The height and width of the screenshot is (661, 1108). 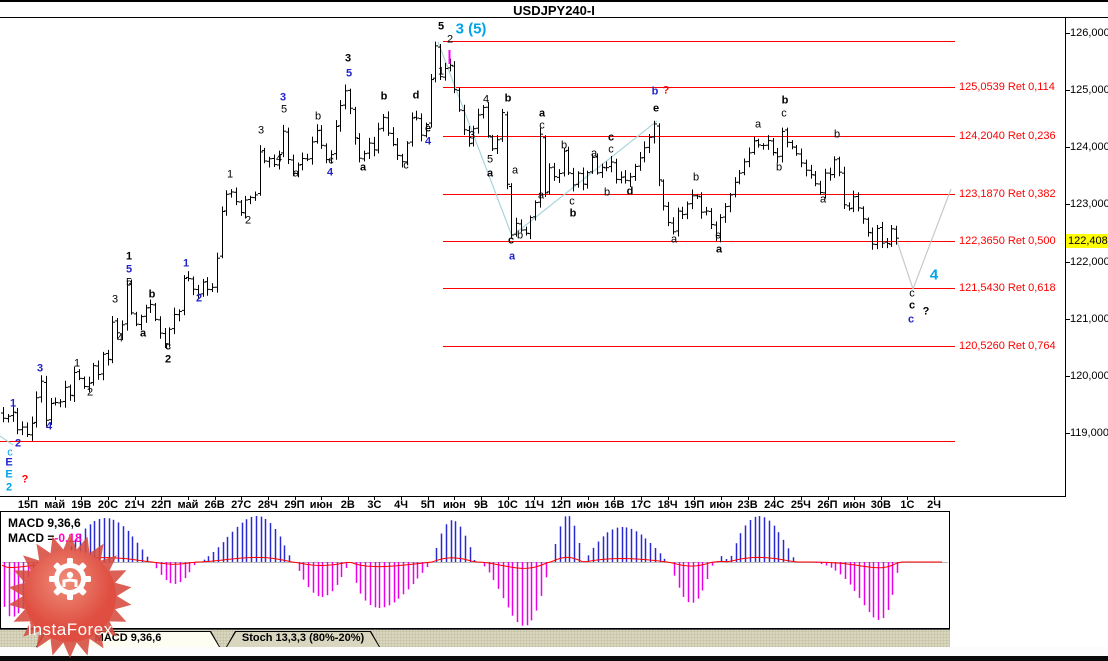 I want to click on x-axis-label: 21Ч, so click(x=134, y=505).